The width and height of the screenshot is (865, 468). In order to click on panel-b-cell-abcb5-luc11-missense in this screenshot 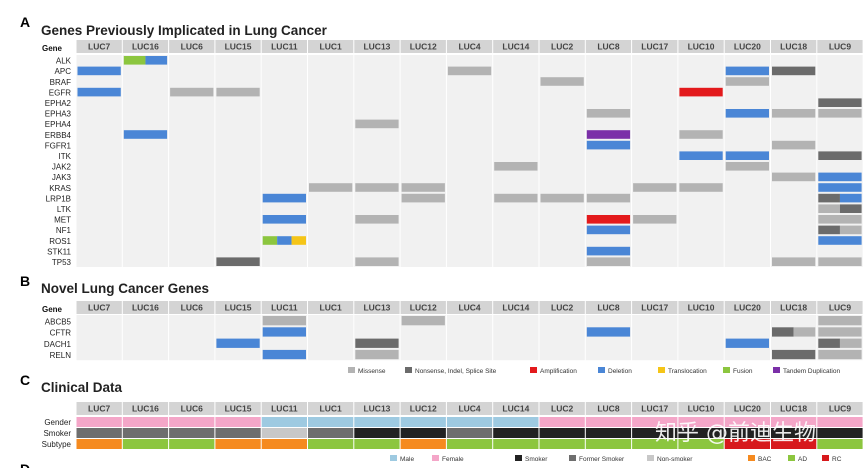, I will do `click(284, 321)`.